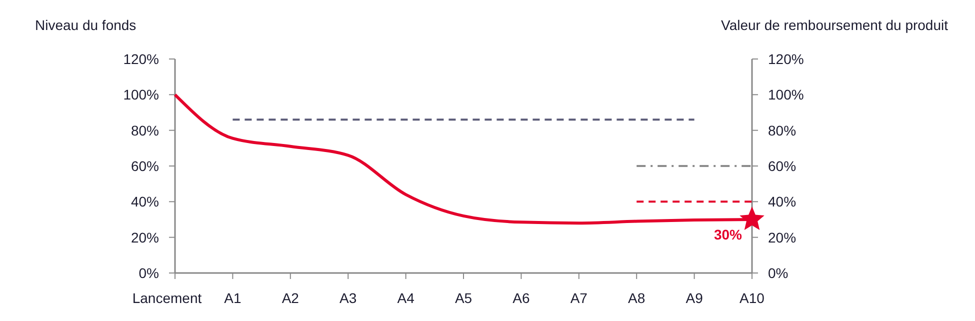  Describe the element at coordinates (579, 298) in the screenshot. I see `x-tick-label: A7` at that location.